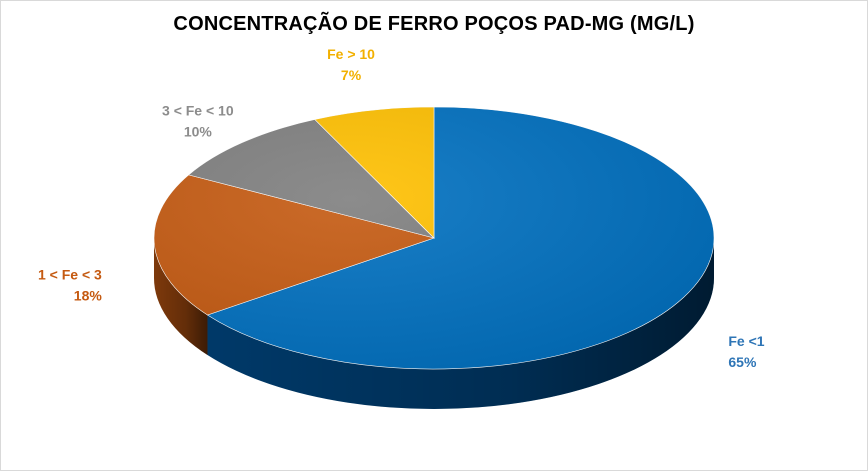 This screenshot has width=868, height=471. I want to click on slice-percent-label-3: 7%, so click(351, 75).